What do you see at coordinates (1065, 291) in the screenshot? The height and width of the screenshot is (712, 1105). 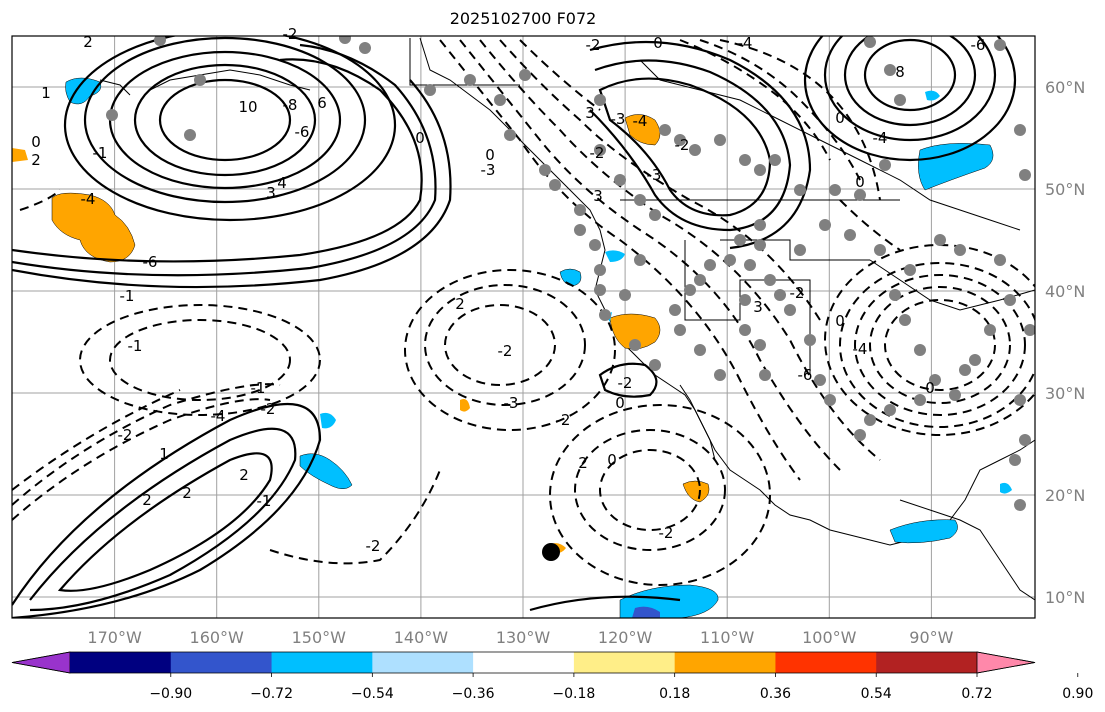 I see `lat-label: 40°N` at bounding box center [1065, 291].